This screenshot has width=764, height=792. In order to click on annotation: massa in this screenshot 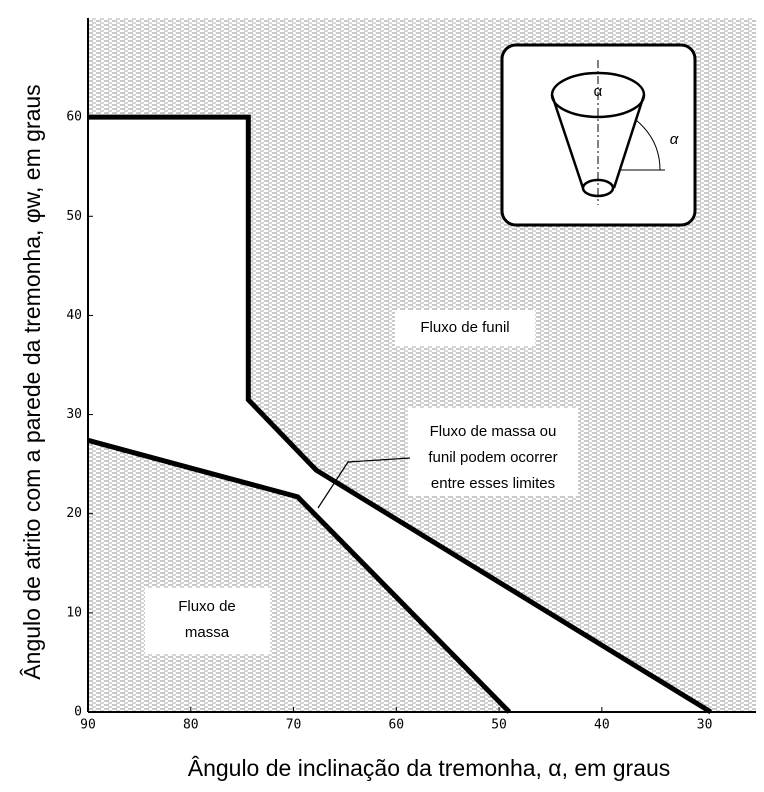, I will do `click(207, 632)`.